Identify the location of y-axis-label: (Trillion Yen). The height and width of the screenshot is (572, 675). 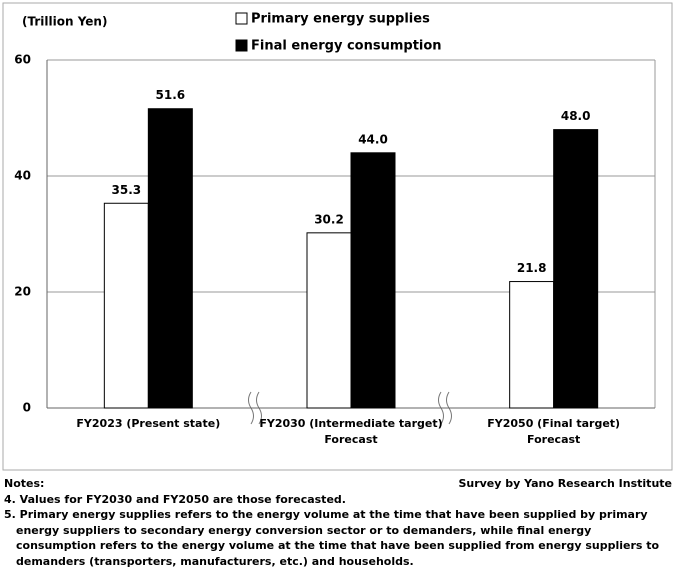
(64, 22).